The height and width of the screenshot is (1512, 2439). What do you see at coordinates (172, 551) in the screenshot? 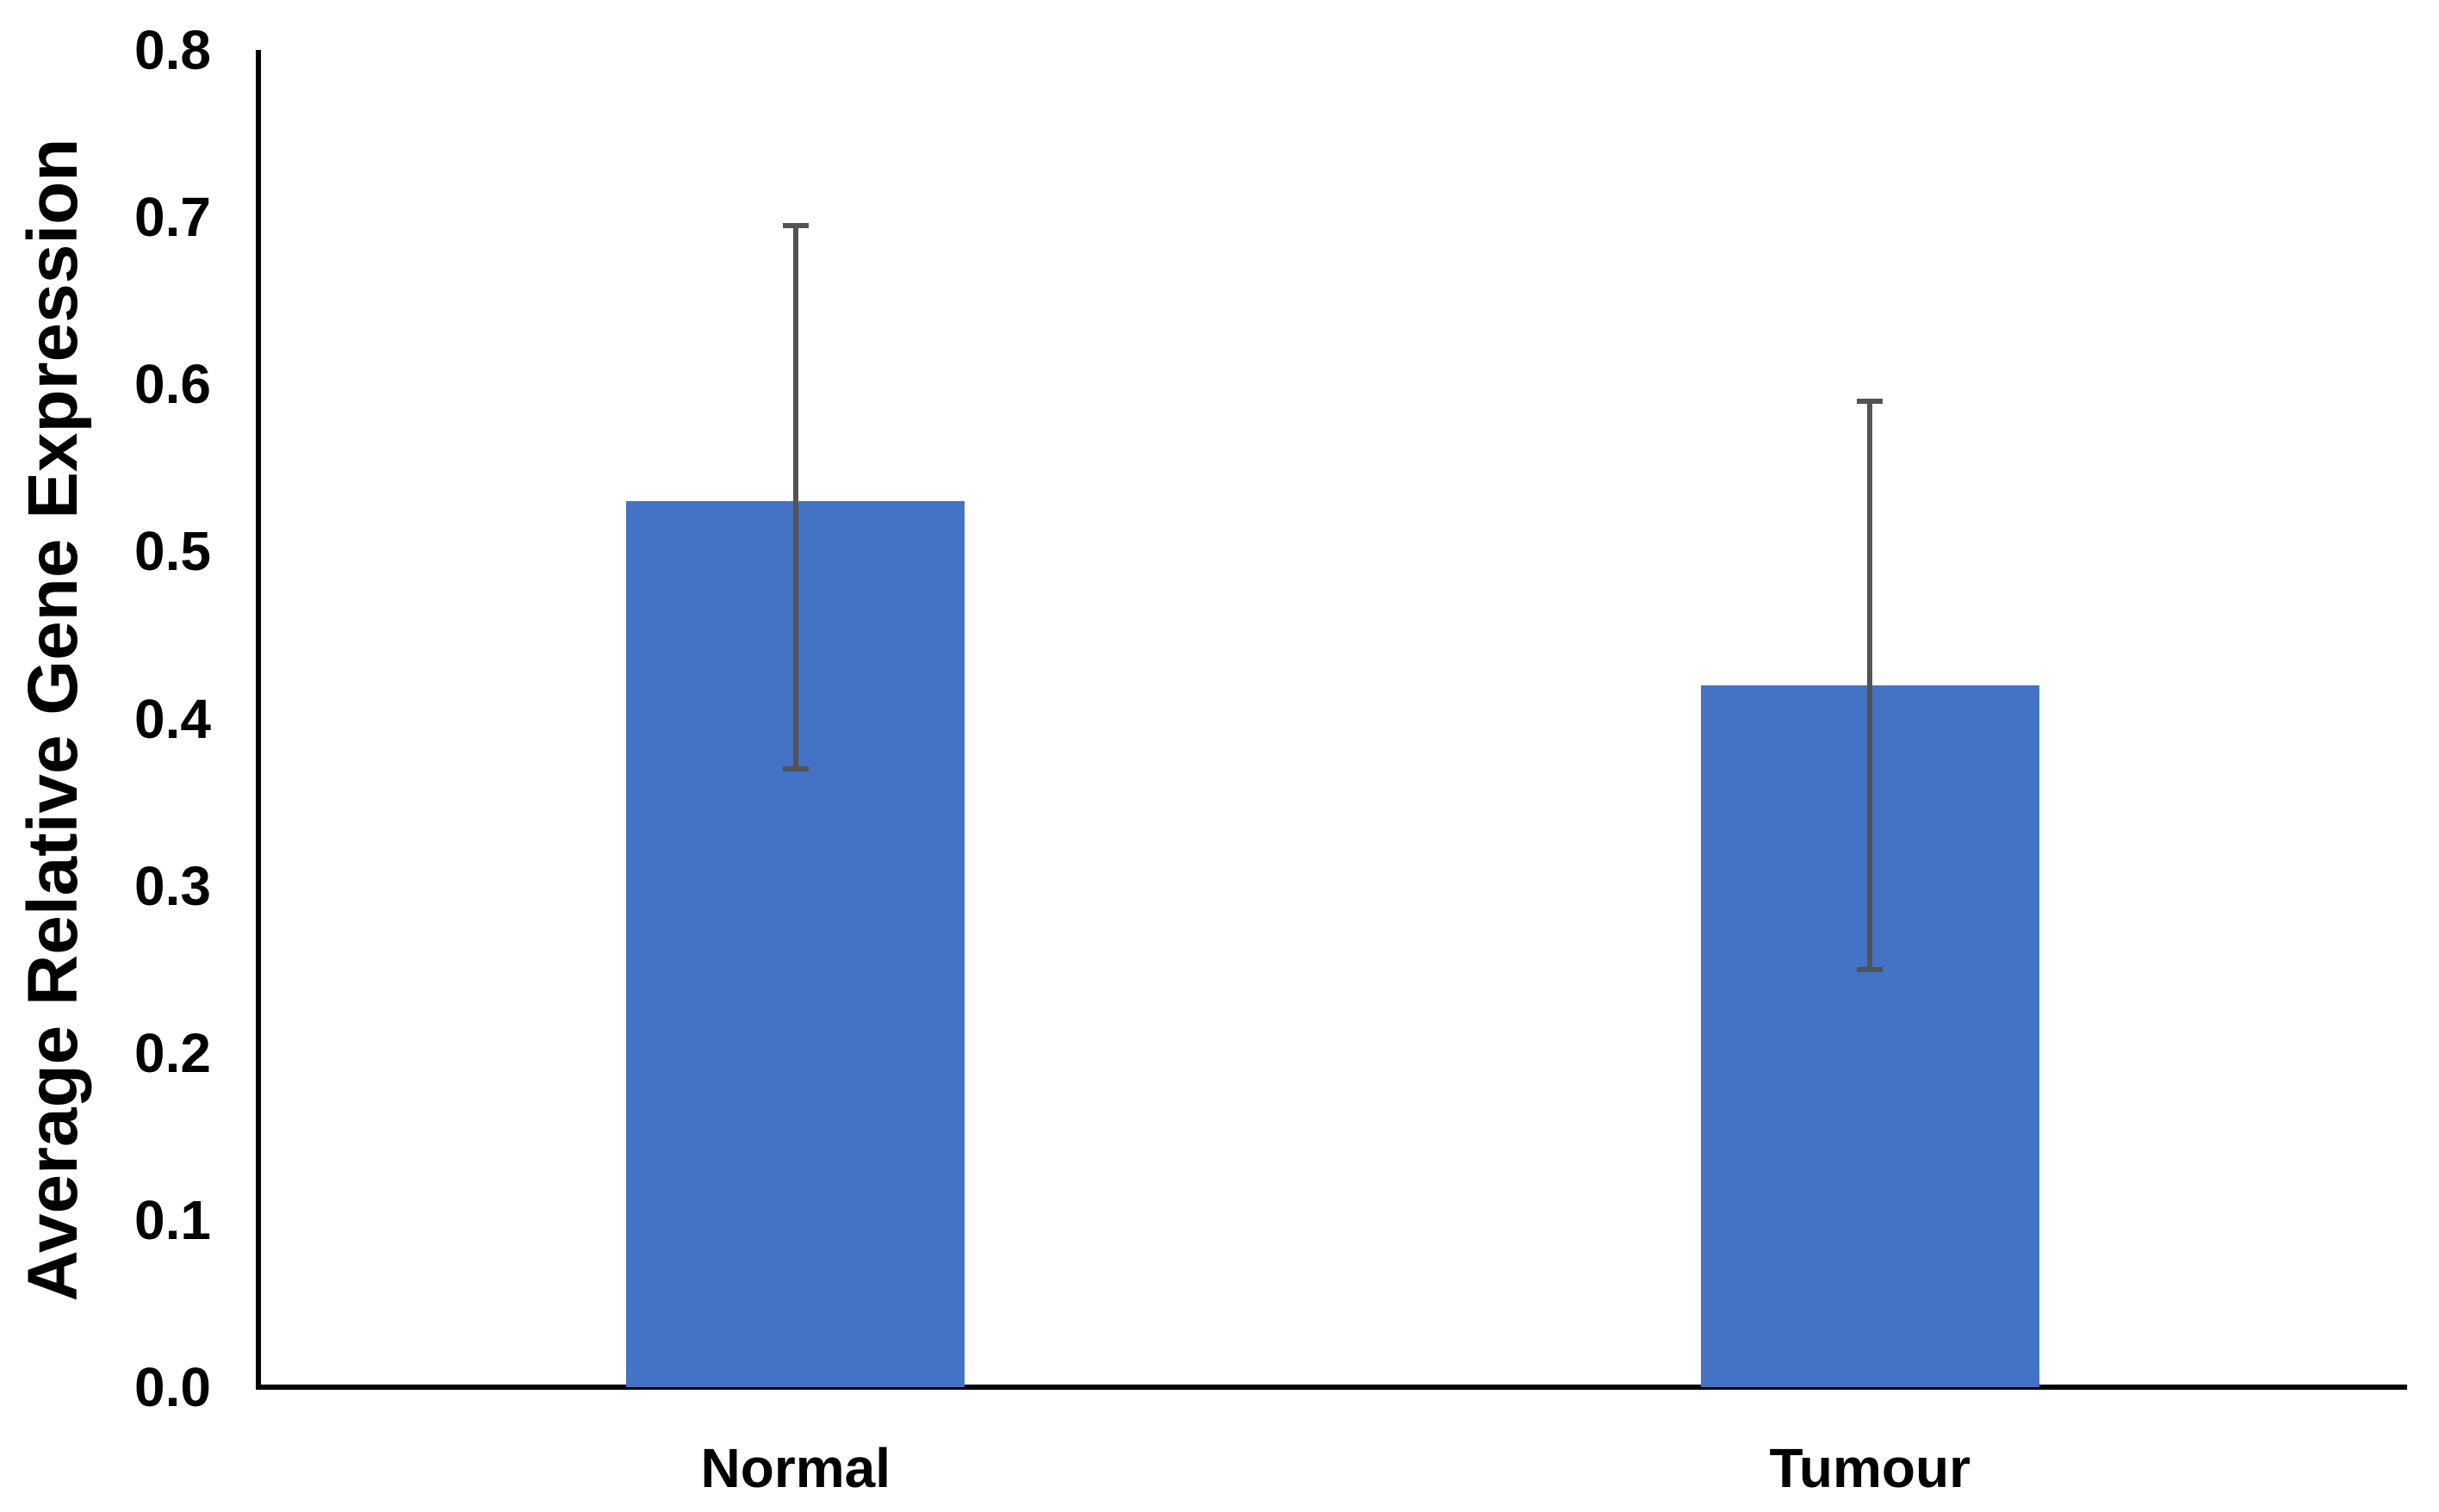
I see `y-tick-label: 0.5` at bounding box center [172, 551].